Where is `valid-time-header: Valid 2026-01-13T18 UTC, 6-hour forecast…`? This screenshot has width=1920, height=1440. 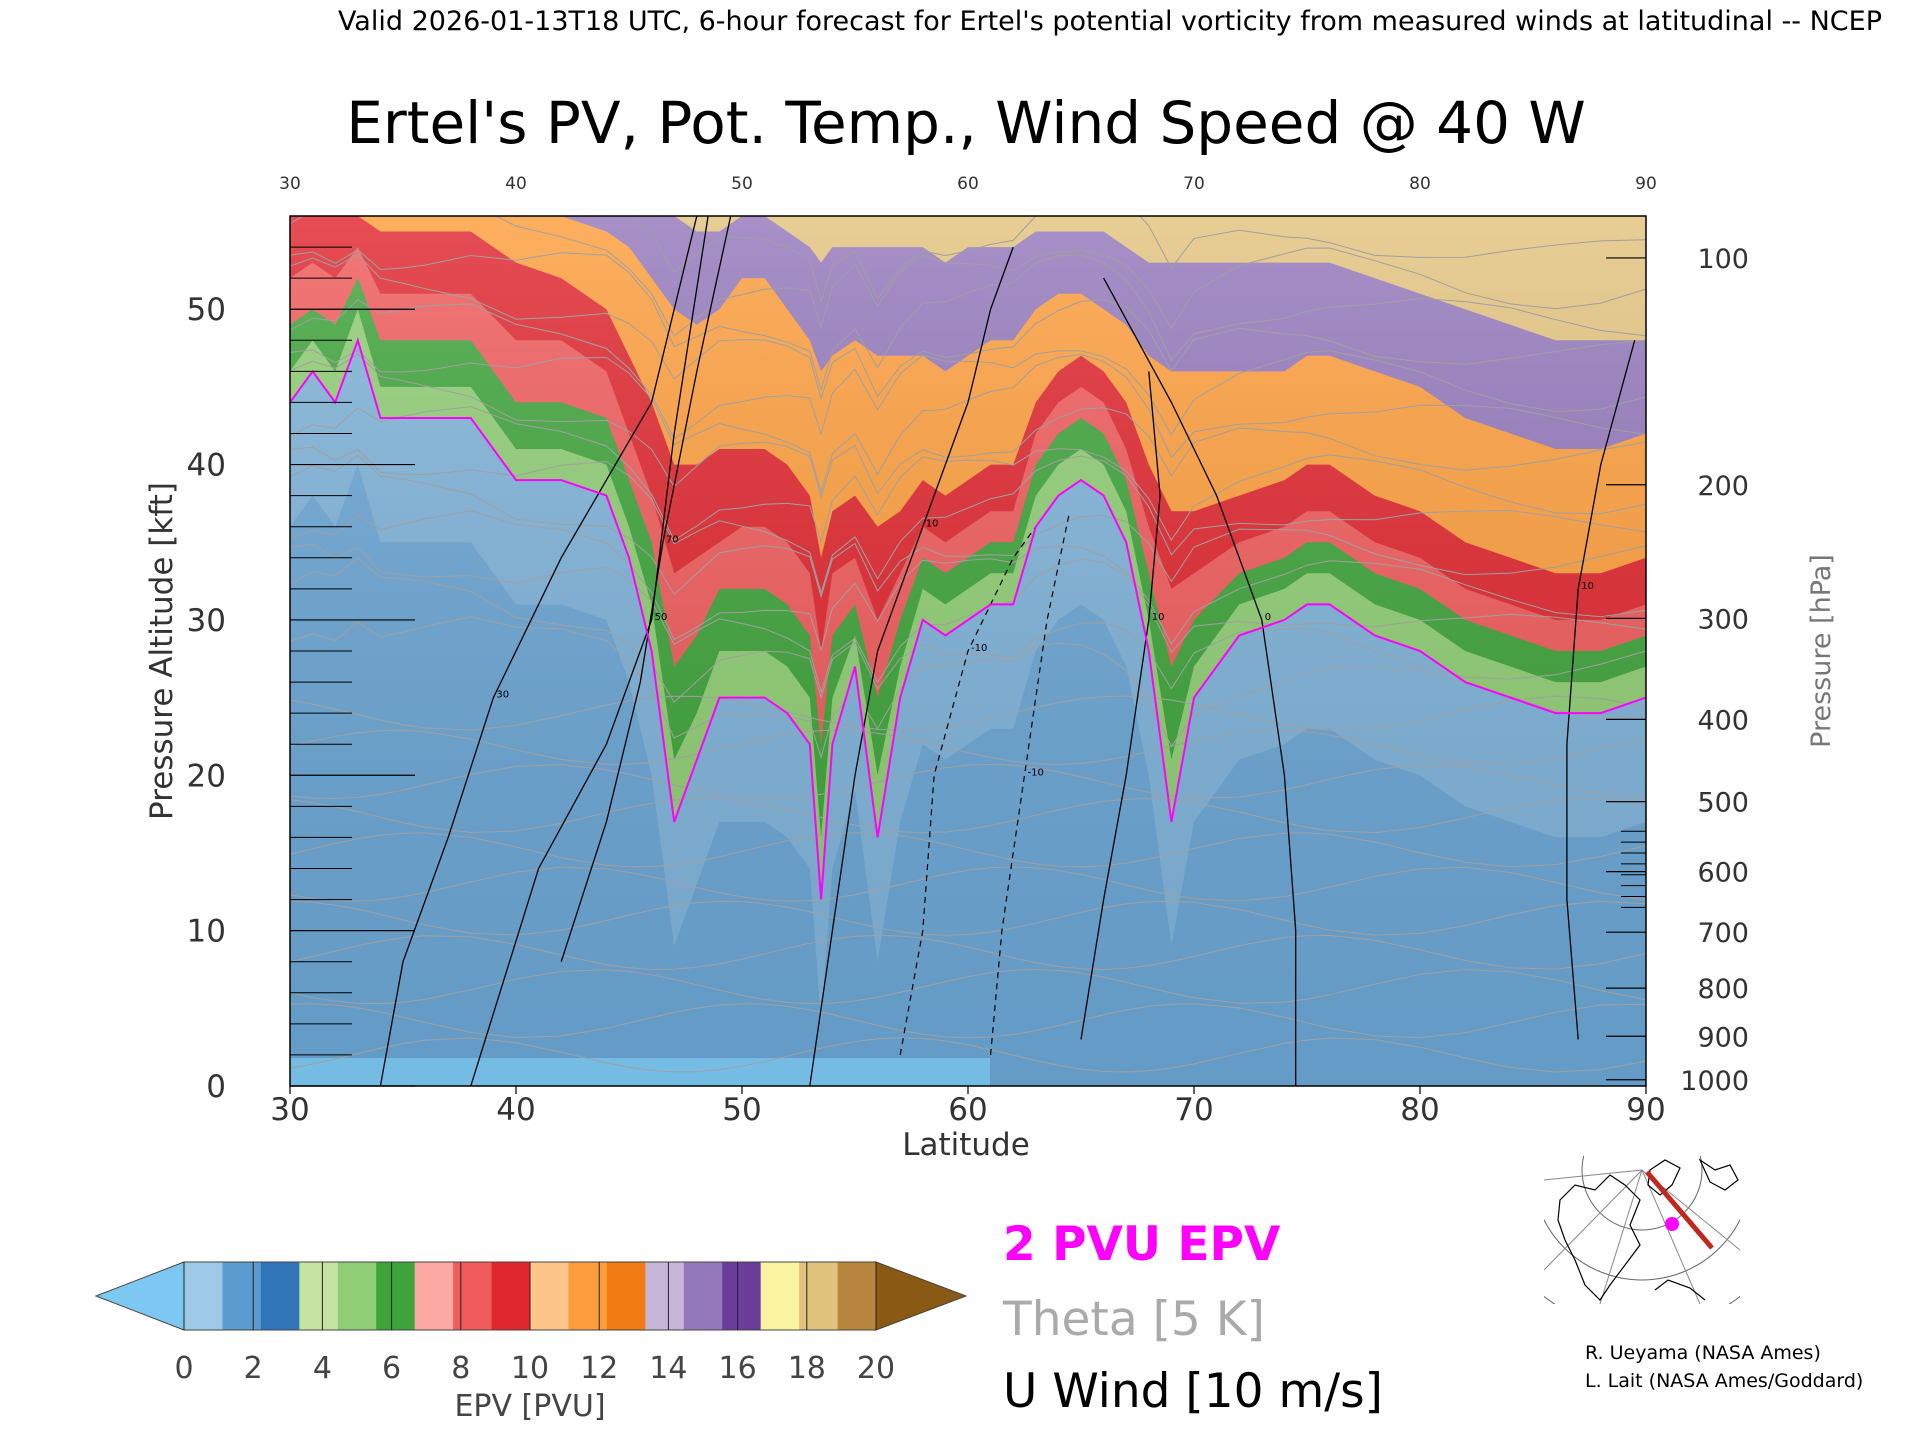
valid-time-header: Valid 2026-01-13T18 UTC, 6-hour forecast… is located at coordinates (1110, 21).